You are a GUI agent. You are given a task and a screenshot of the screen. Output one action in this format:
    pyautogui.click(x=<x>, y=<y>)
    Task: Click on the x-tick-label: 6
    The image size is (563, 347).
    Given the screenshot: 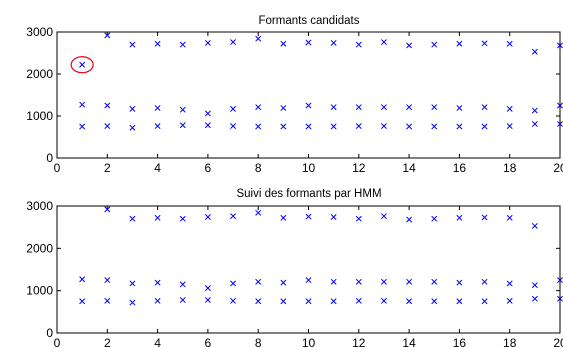 What is the action you would take?
    pyautogui.click(x=208, y=341)
    